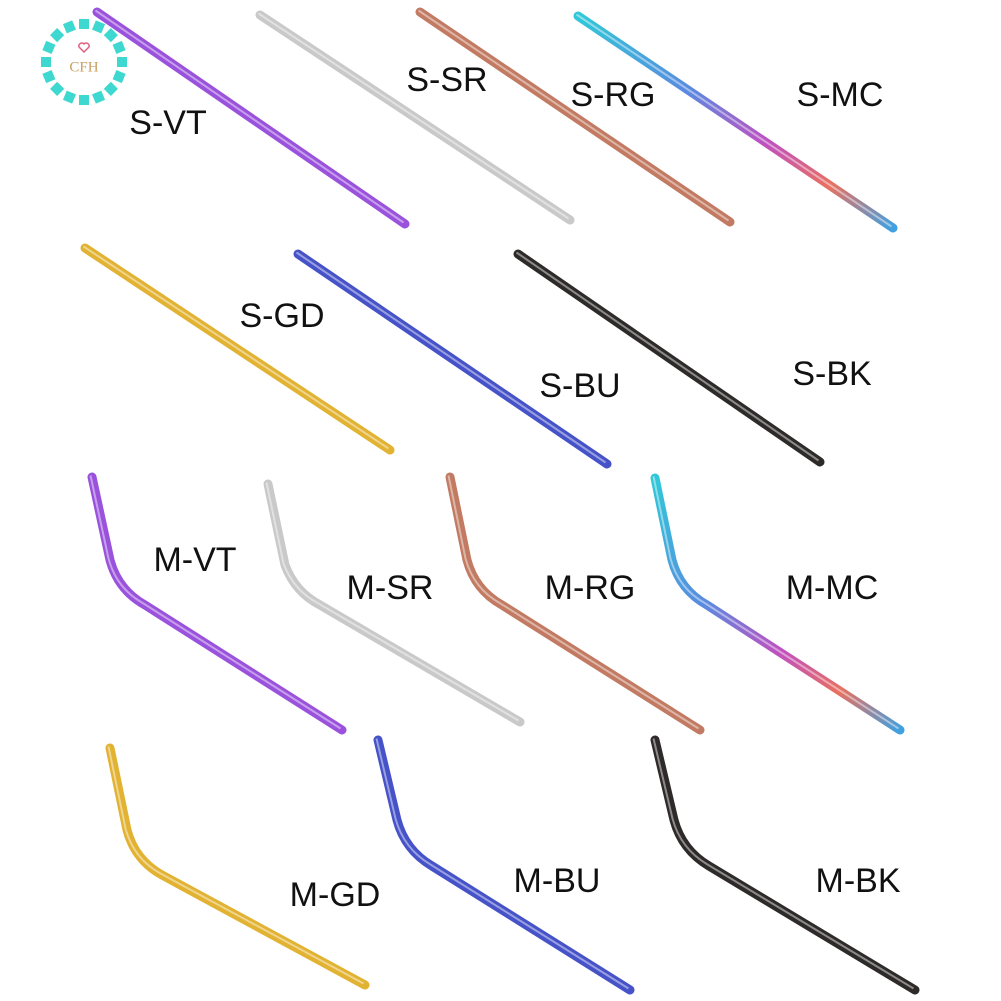 The height and width of the screenshot is (1001, 1001). I want to click on logo-text: CFH, so click(83, 67).